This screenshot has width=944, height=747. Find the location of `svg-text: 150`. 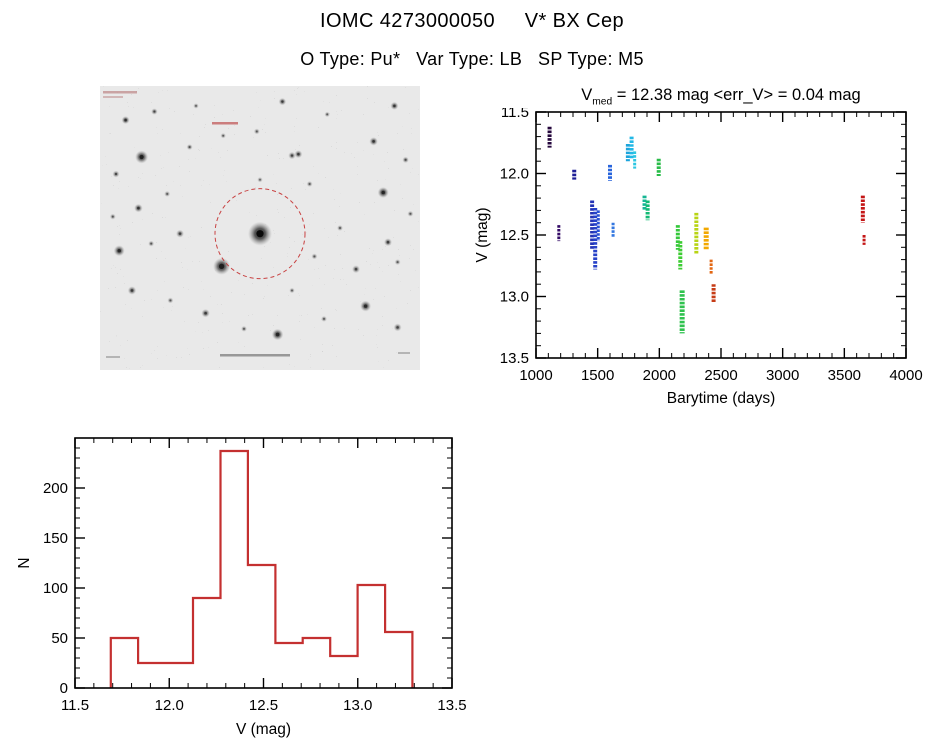

svg-text: 150 is located at coordinates (55, 538).